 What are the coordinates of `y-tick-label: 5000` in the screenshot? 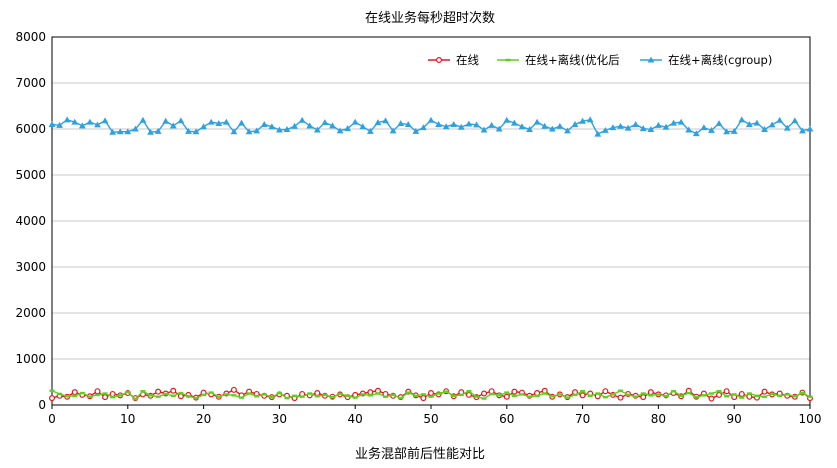 It's located at (30, 175).